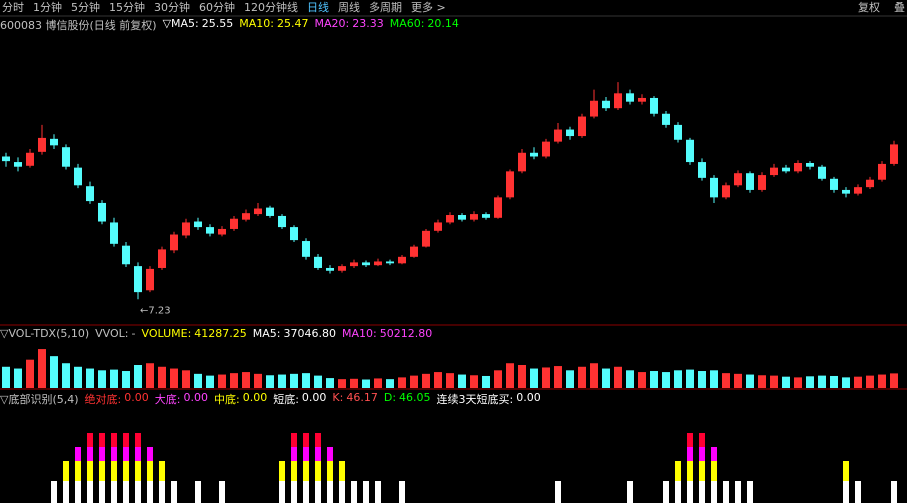 This screenshot has width=907, height=503. What do you see at coordinates (198, 25) in the screenshot?
I see `readout: ▽MA5: 25.55` at bounding box center [198, 25].